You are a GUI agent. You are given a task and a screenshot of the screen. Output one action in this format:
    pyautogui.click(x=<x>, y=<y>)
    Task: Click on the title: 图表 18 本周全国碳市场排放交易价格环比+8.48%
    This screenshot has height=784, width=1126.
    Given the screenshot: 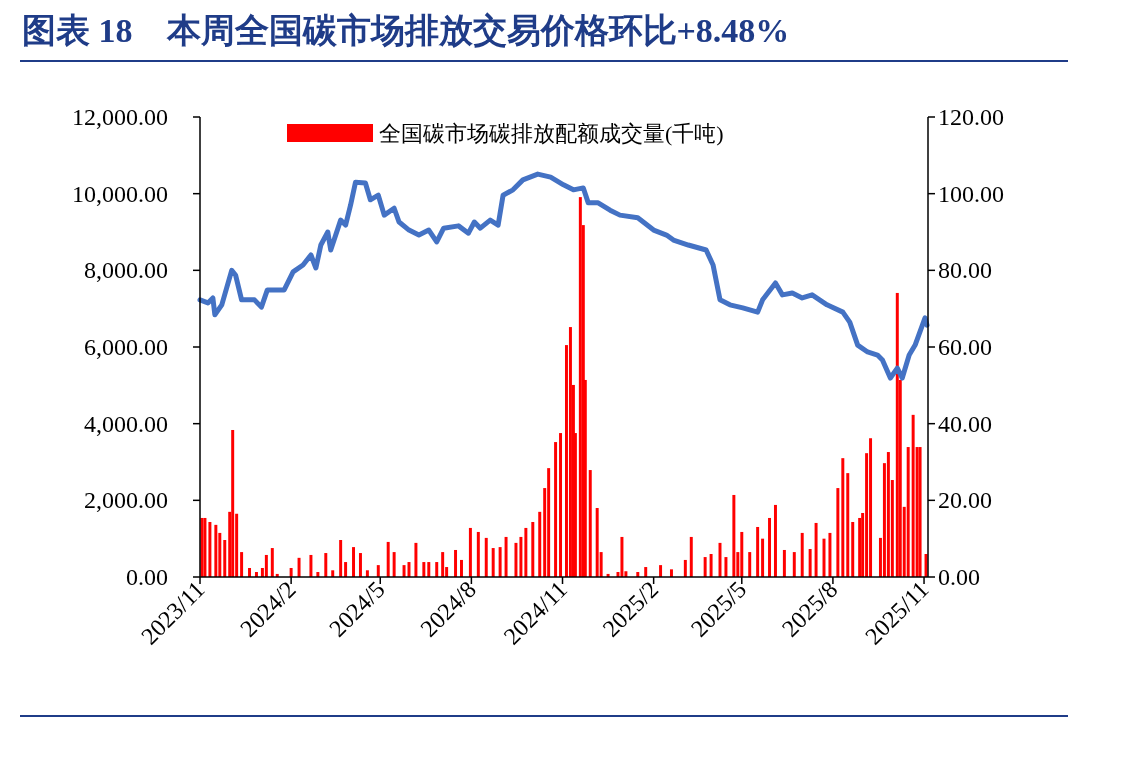 What is the action you would take?
    pyautogui.click(x=406, y=30)
    